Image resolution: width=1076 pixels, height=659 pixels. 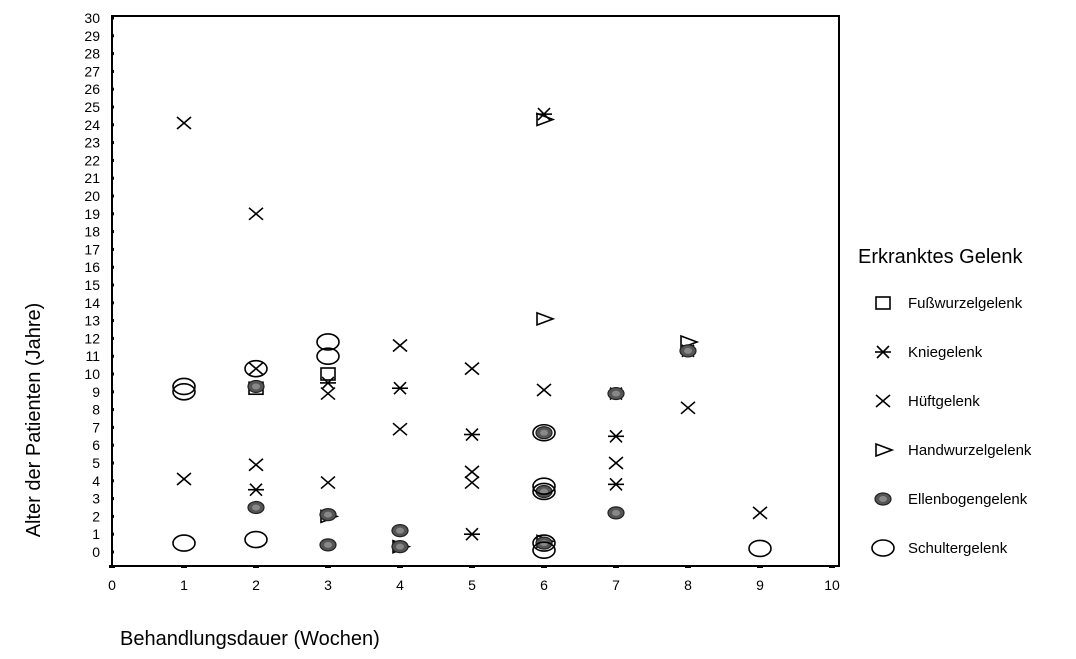 I want to click on y-tick-label-5: 5, so click(x=96, y=463).